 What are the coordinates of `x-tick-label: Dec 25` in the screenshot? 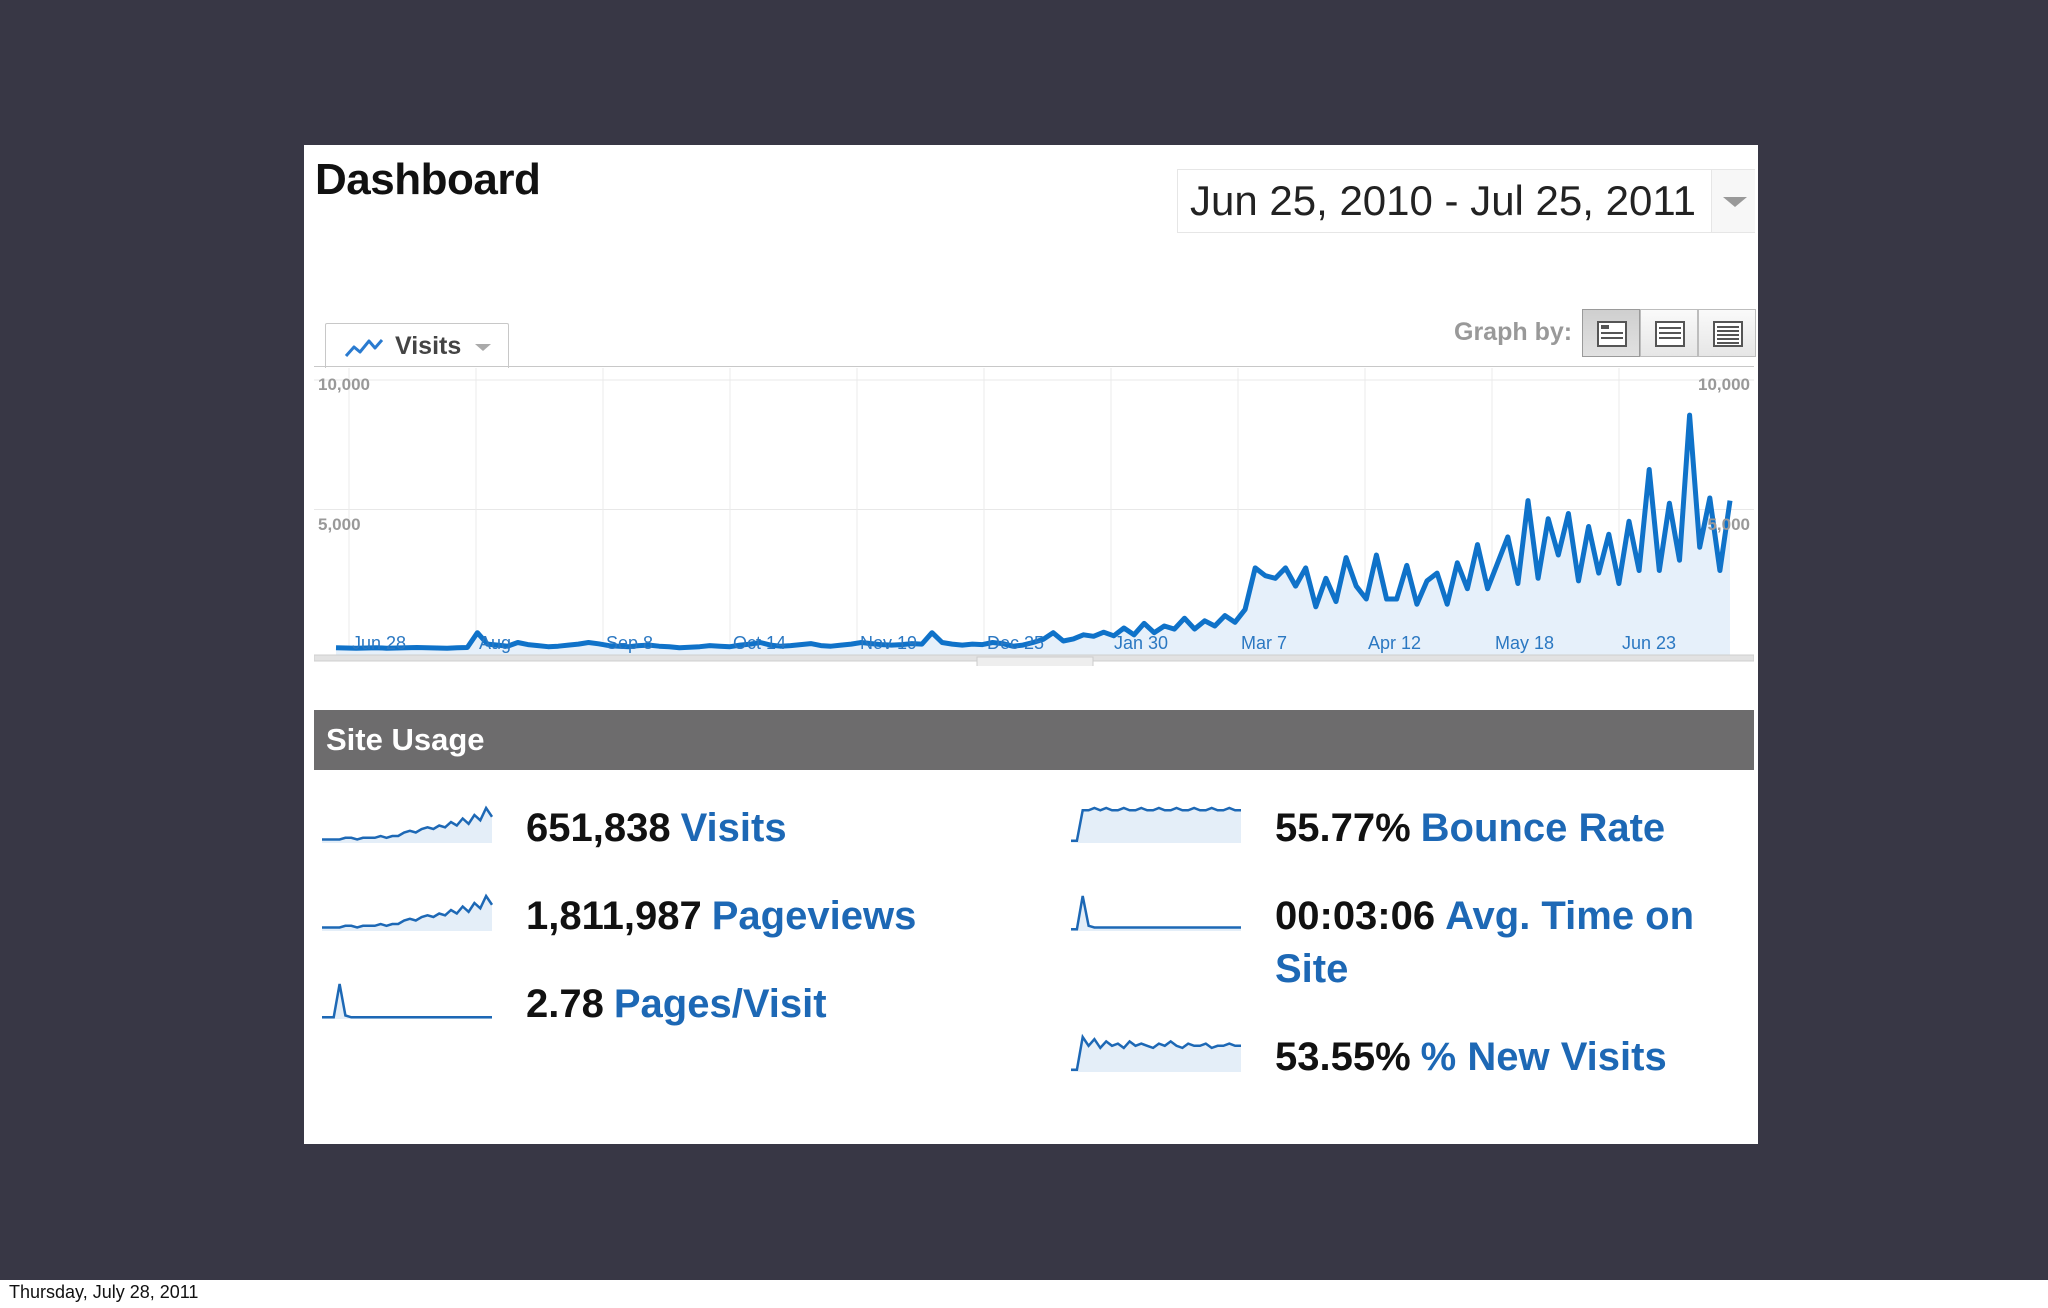 It's located at (1015, 643).